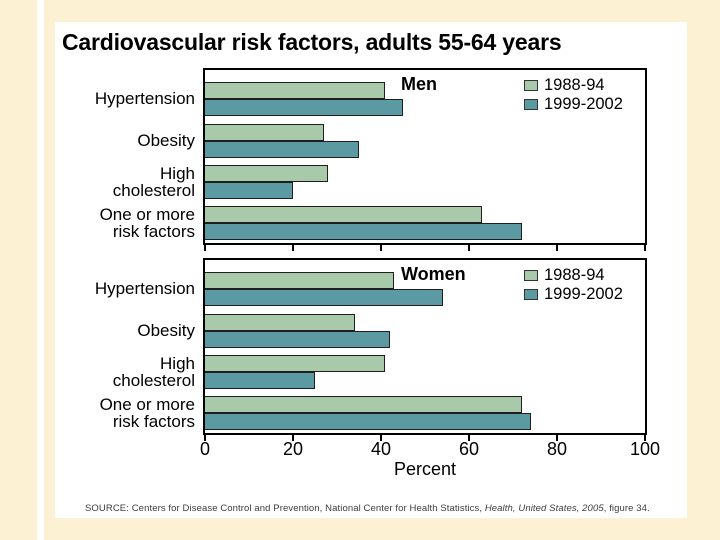  What do you see at coordinates (40, 270) in the screenshot?
I see `left-accent-stripe` at bounding box center [40, 270].